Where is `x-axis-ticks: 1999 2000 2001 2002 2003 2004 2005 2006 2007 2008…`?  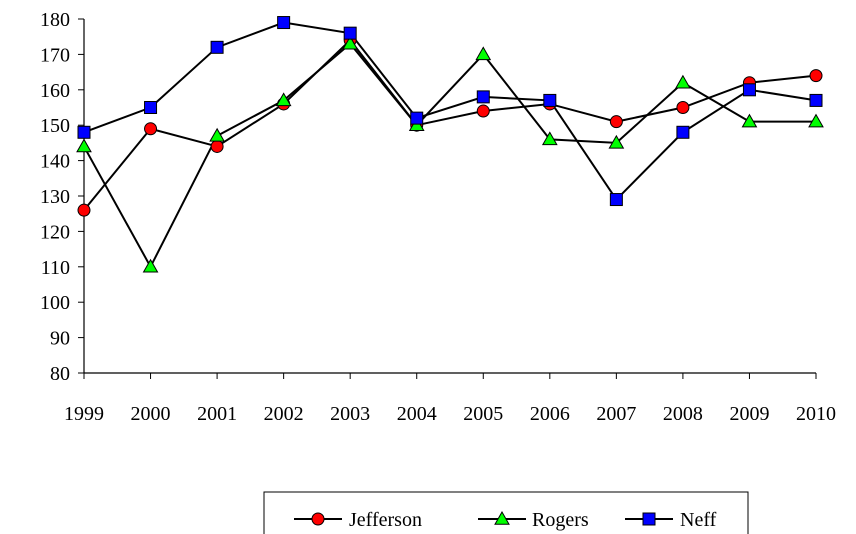
x-axis-ticks: 1999 2000 2001 2002 2003 2004 2005 2006 2007 2008… is located at coordinates (450, 399).